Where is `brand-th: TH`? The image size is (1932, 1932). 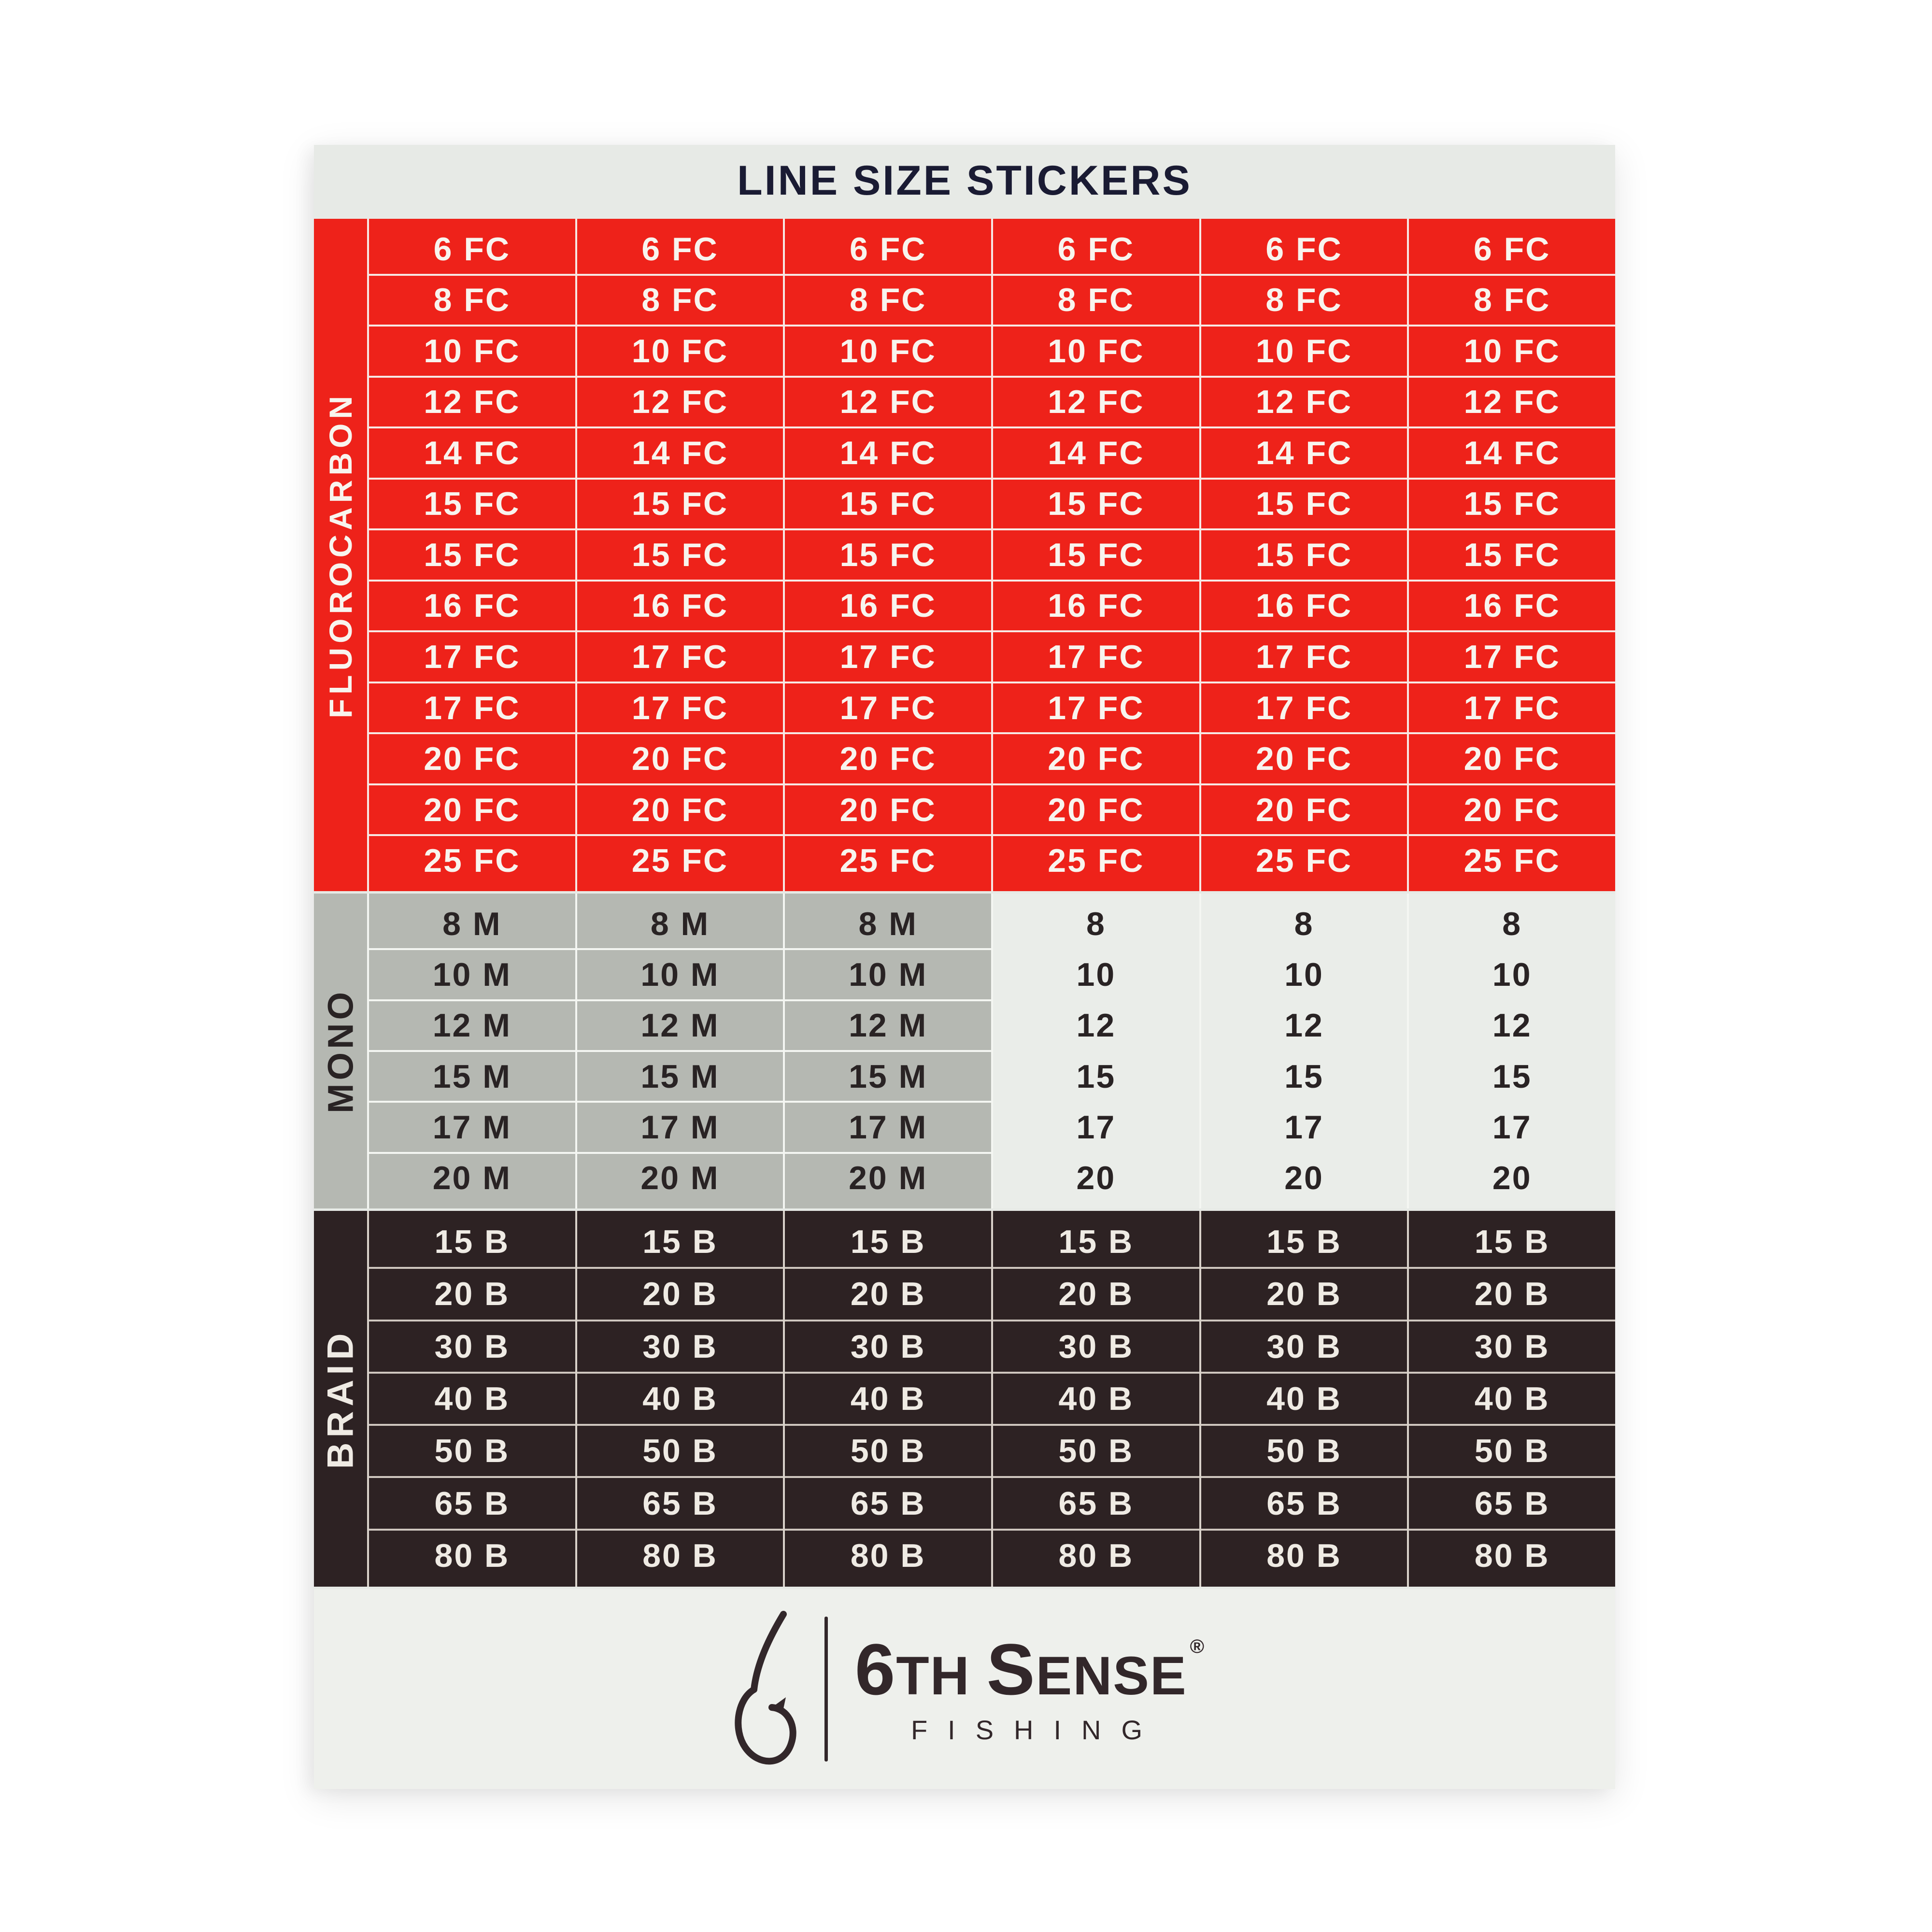
brand-th: TH is located at coordinates (933, 1675).